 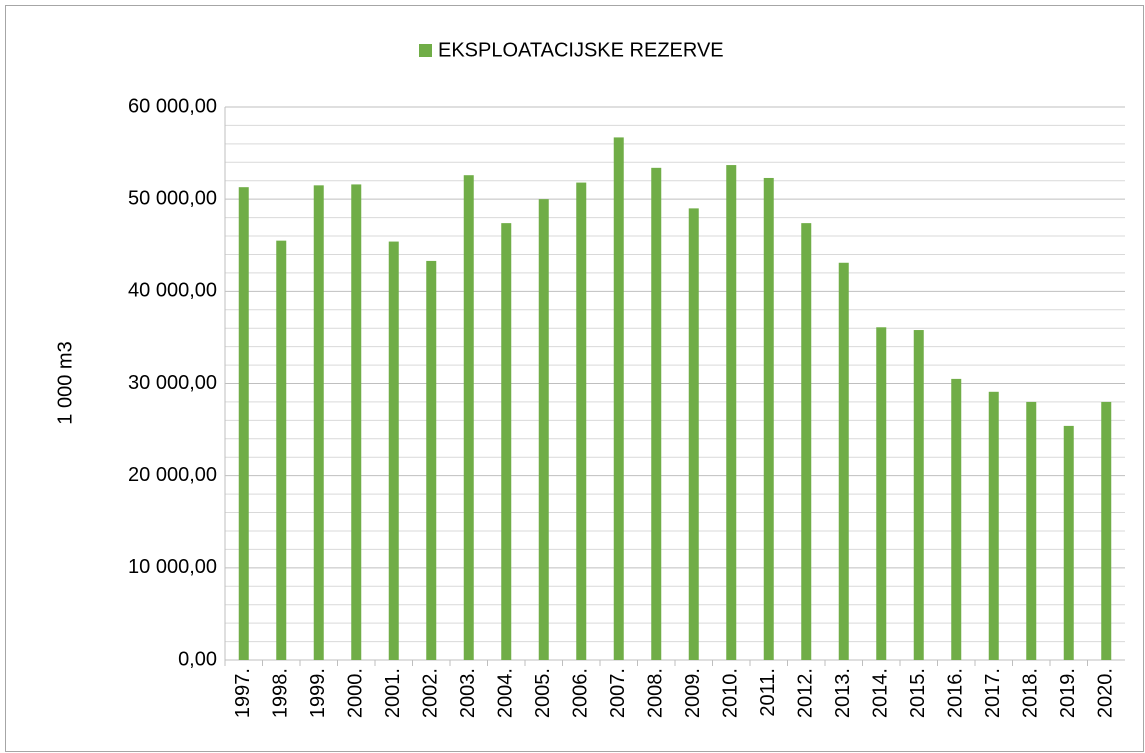 I want to click on x-tick-label: 2009., so click(x=693, y=693).